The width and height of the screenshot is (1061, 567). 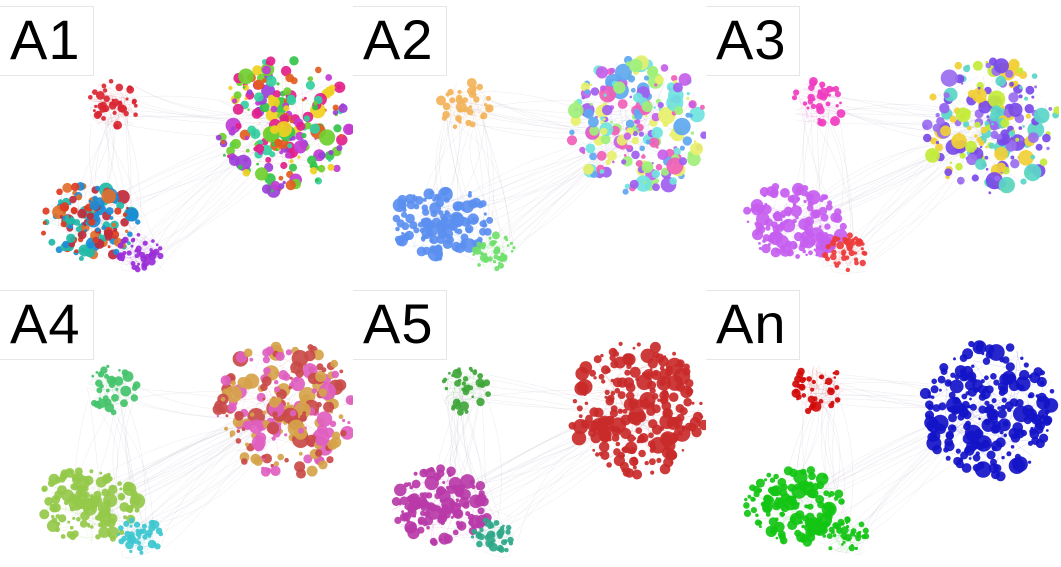 What do you see at coordinates (282, 410) in the screenshot?
I see `cluster-large-right` at bounding box center [282, 410].